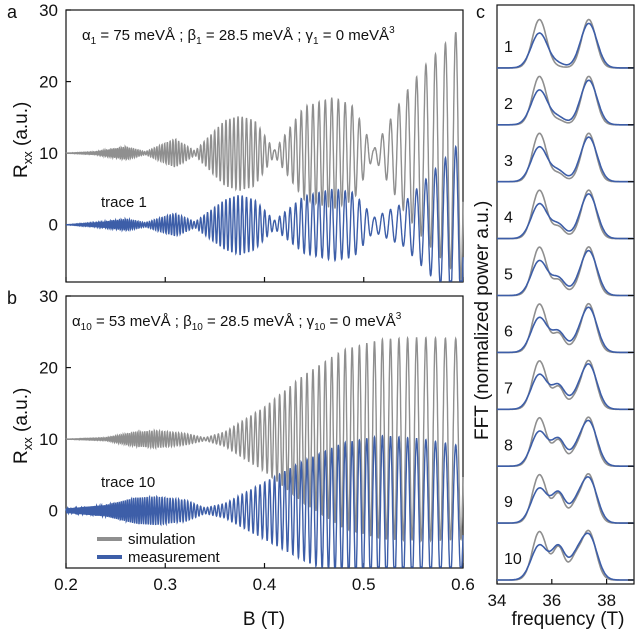  I want to click on fft-trace-number: 2, so click(508, 104).